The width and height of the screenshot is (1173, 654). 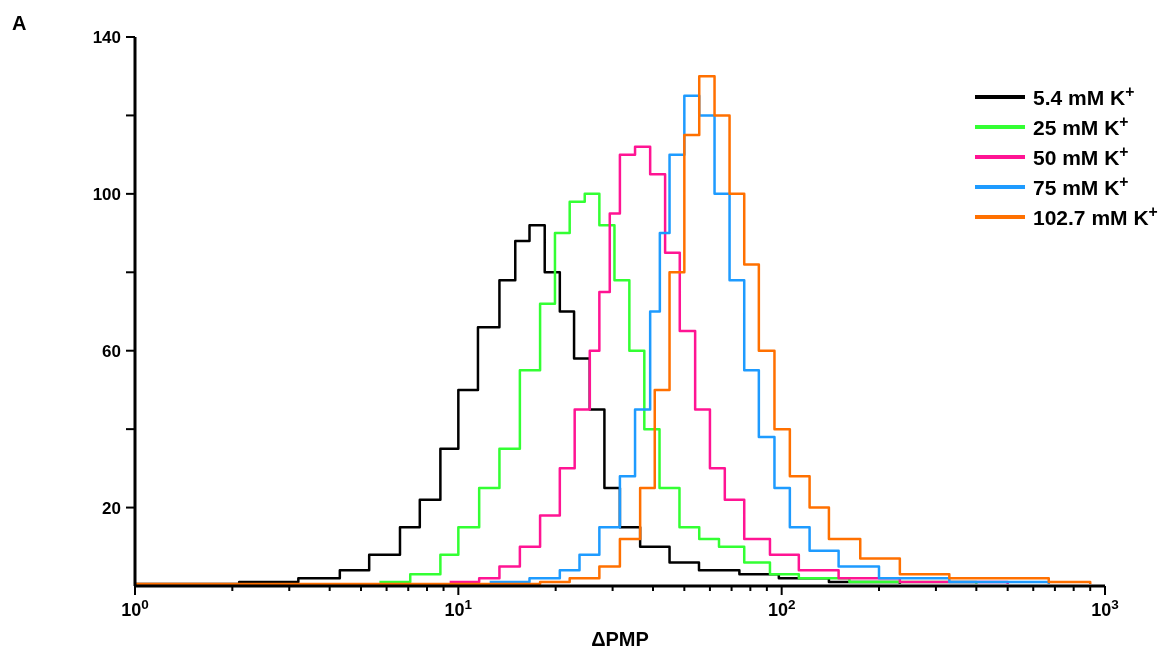 I want to click on legend-label: 5.4 mM K$^{+}$, so click(x=1084, y=95).